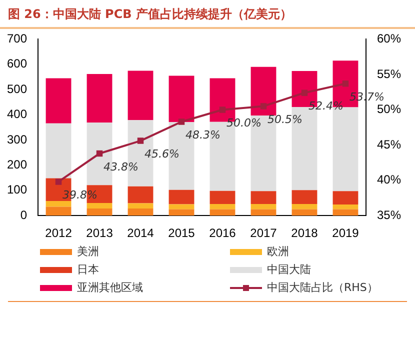 Image resolution: width=415 pixels, height=338 pixels. I want to click on y2-tick-label: 50%, so click(389, 109).